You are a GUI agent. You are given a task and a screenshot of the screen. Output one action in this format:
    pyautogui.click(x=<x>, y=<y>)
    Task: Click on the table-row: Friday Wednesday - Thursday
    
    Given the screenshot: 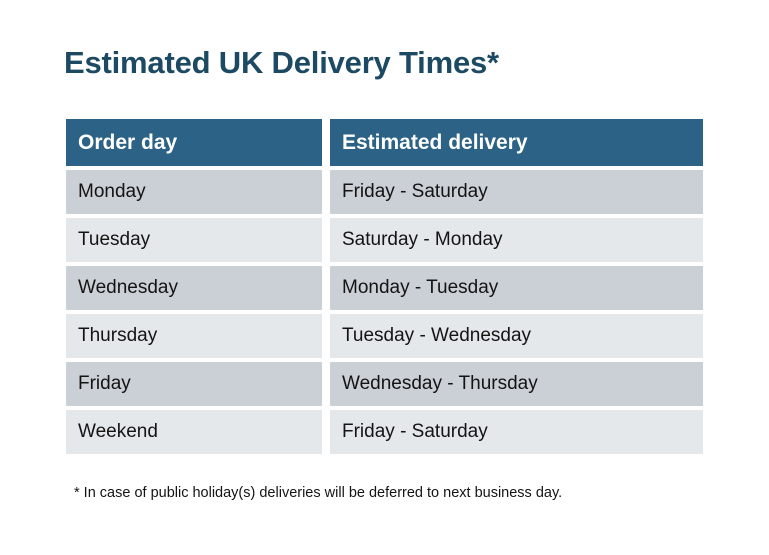 What is the action you would take?
    pyautogui.click(x=384, y=384)
    